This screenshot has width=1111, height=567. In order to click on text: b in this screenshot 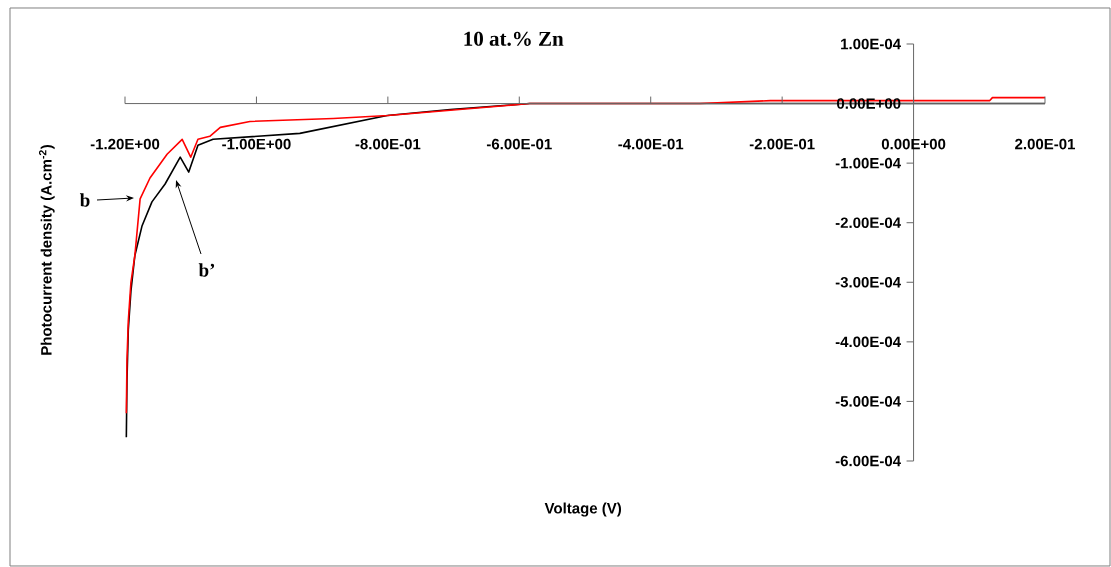, I will do `click(84, 200)`.